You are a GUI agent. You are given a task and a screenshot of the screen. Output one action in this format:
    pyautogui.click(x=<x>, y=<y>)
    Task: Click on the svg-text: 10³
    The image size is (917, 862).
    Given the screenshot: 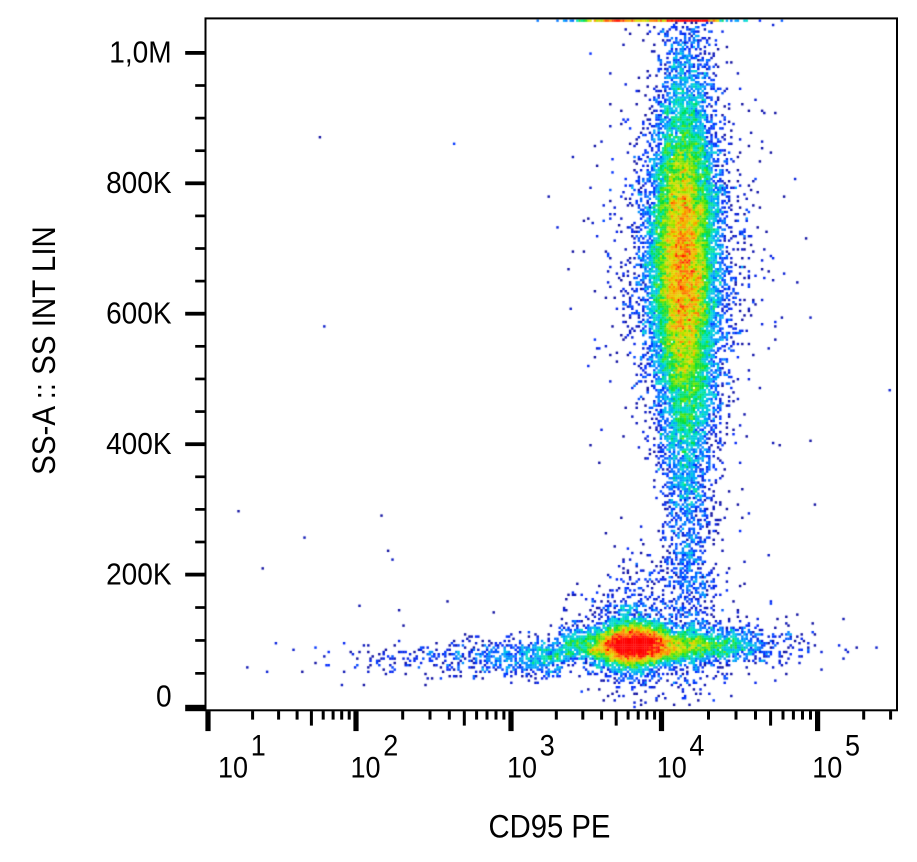 What is the action you would take?
    pyautogui.click(x=531, y=757)
    